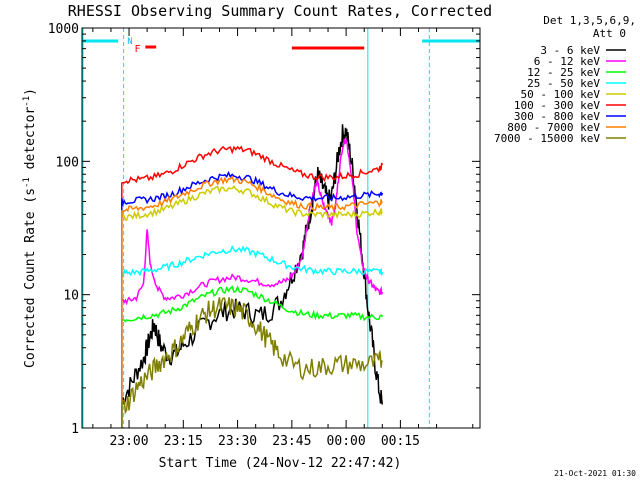 The image size is (640, 484). I want to click on x-tick-label: 00:15, so click(400, 441).